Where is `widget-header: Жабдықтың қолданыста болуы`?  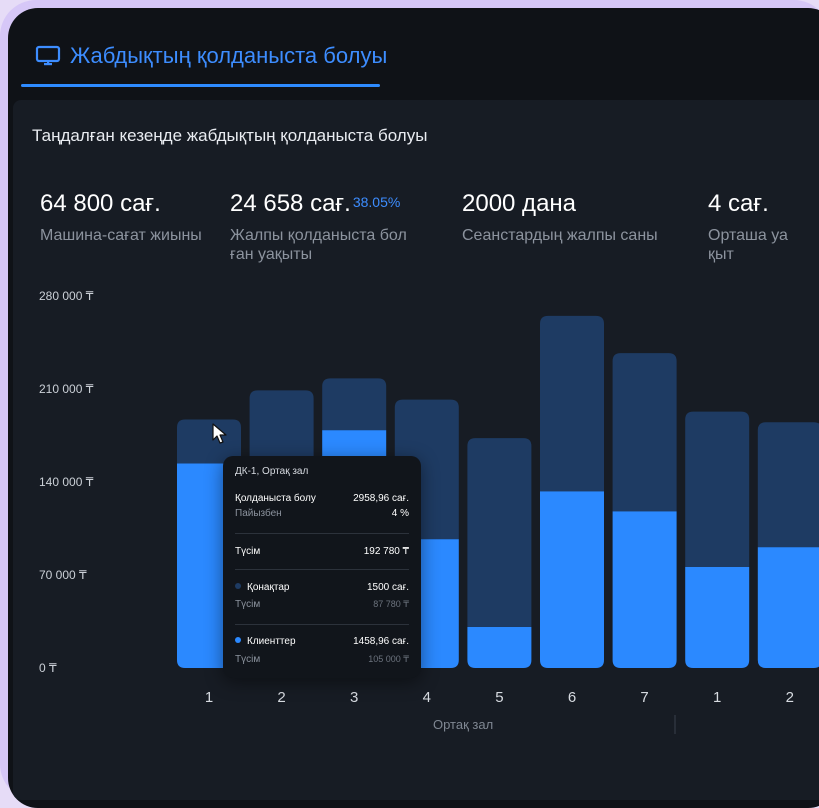 widget-header: Жабдықтың қолданыста болуы is located at coordinates (210, 56).